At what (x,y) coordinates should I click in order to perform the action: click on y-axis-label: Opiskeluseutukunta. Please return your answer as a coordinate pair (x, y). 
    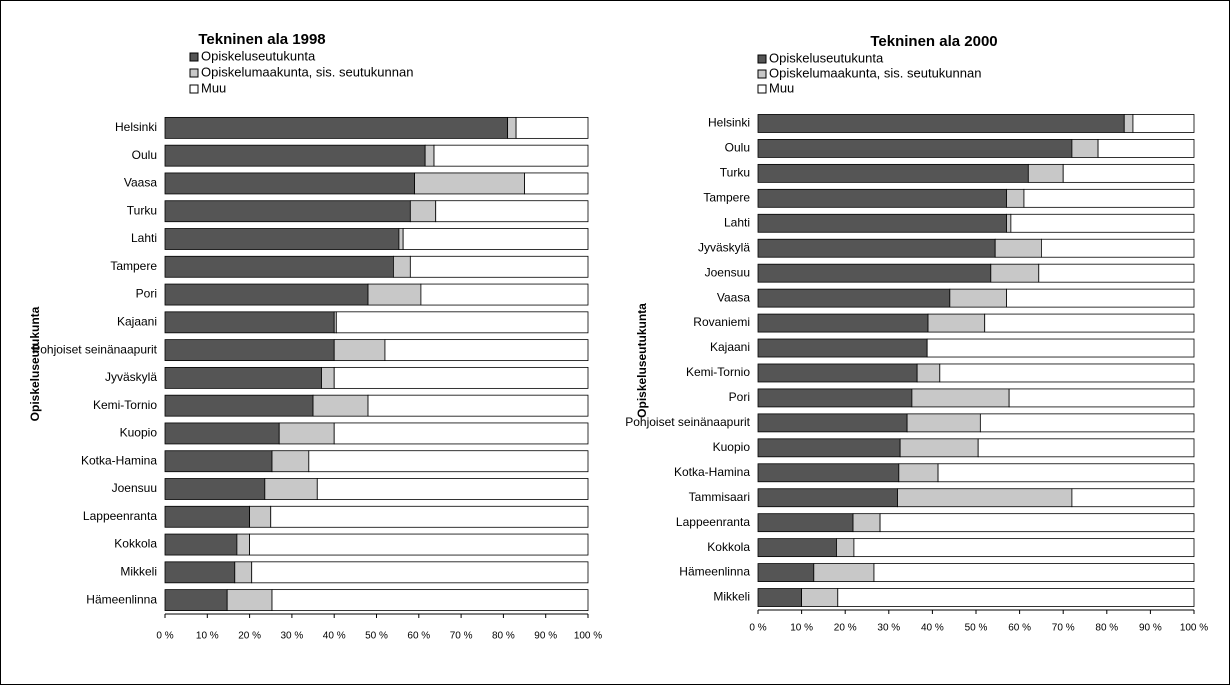
    Looking at the image, I should click on (642, 360).